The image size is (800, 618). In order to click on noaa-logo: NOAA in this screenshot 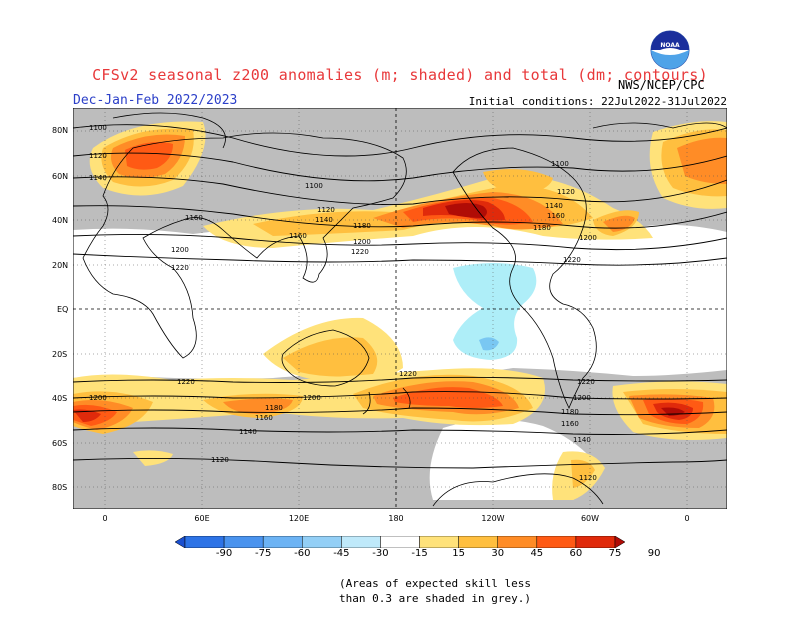, I will do `click(670, 50)`.